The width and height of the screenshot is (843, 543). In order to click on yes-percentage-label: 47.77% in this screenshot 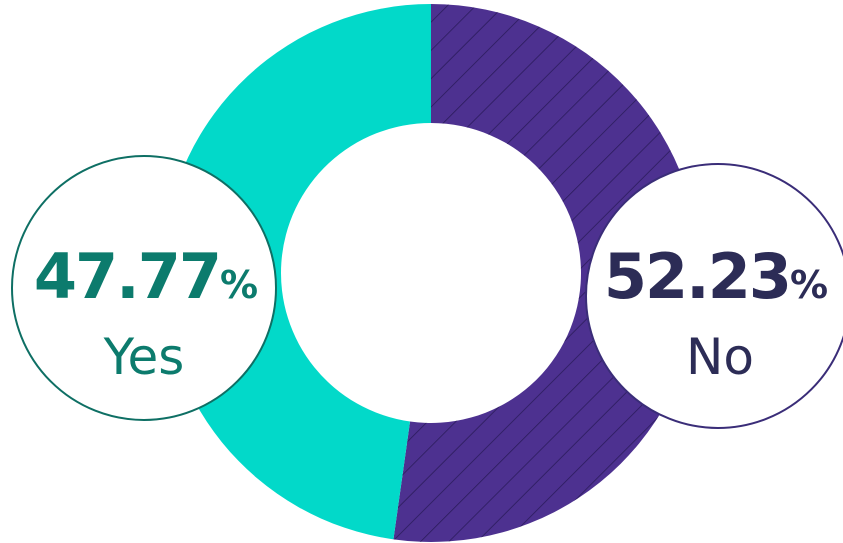, I will do `click(146, 276)`.